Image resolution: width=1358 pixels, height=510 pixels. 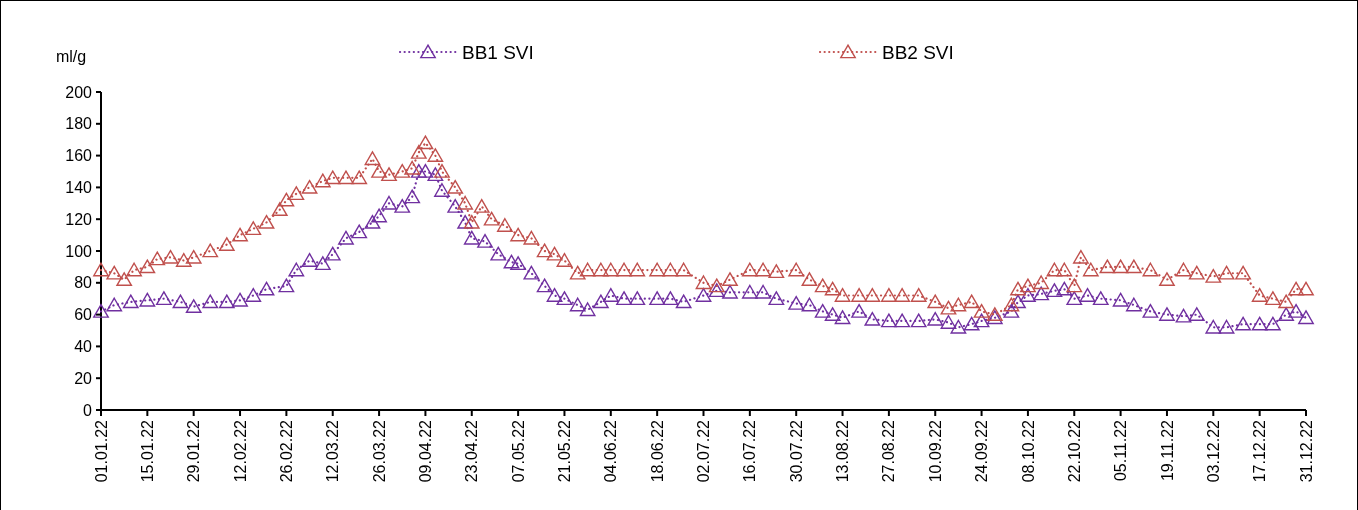 I want to click on y-tick-label: 60, so click(x=83, y=315).